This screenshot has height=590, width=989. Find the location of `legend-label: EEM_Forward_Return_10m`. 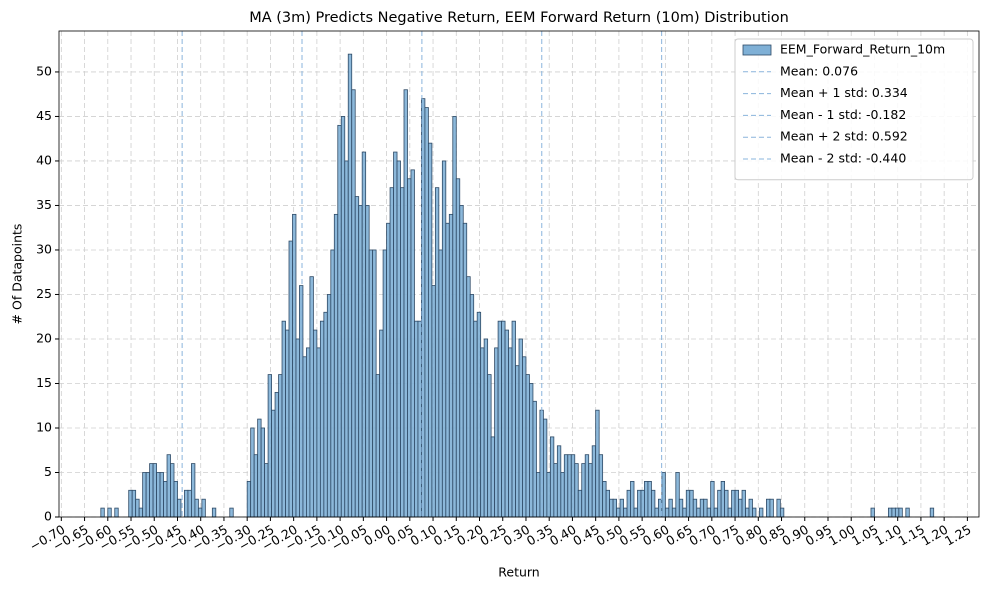

legend-label: EEM_Forward_Return_10m is located at coordinates (862, 49).